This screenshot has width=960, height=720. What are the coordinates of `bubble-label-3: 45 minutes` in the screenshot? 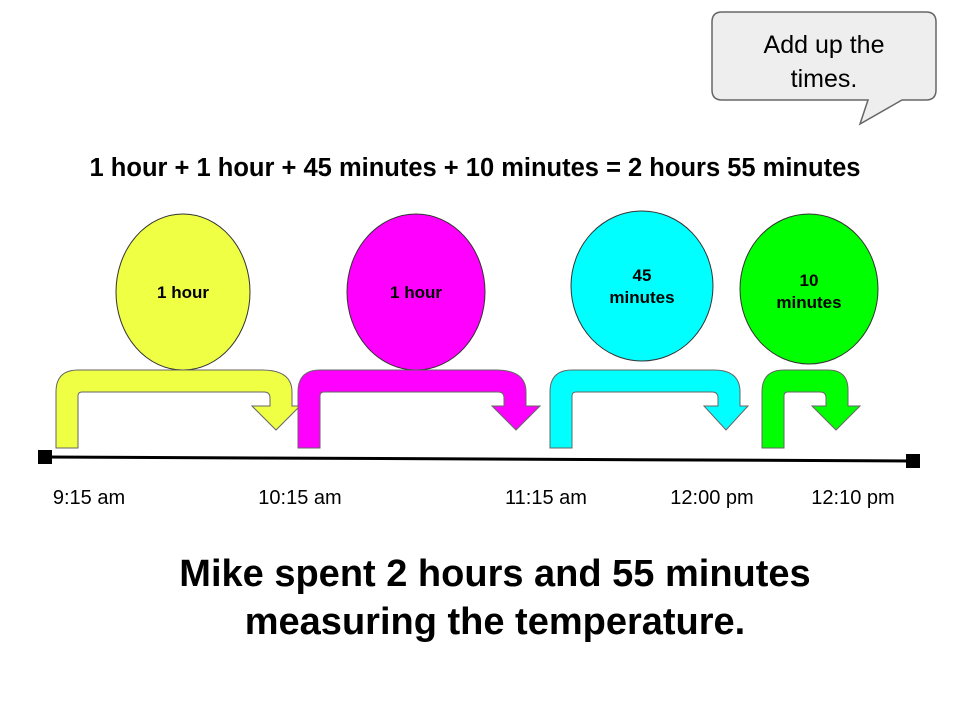 It's located at (642, 287).